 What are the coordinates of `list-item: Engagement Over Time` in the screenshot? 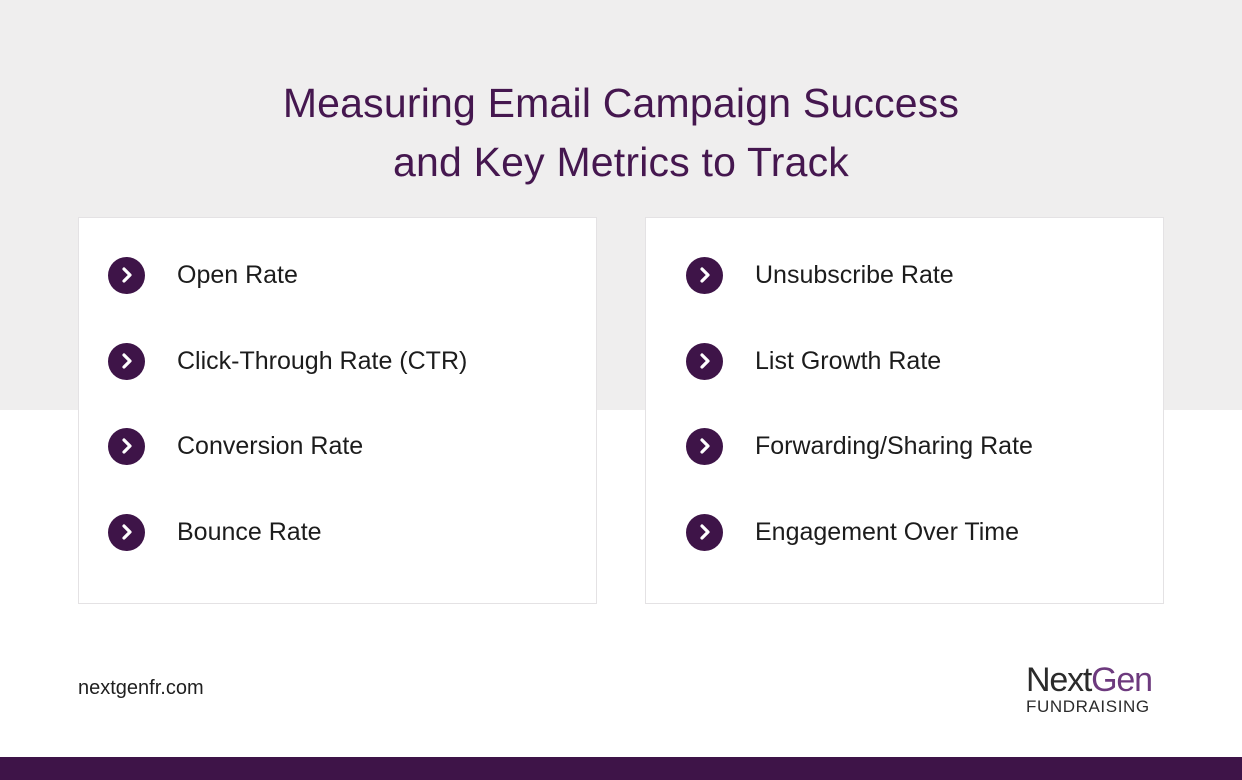 It's located at (921, 532).